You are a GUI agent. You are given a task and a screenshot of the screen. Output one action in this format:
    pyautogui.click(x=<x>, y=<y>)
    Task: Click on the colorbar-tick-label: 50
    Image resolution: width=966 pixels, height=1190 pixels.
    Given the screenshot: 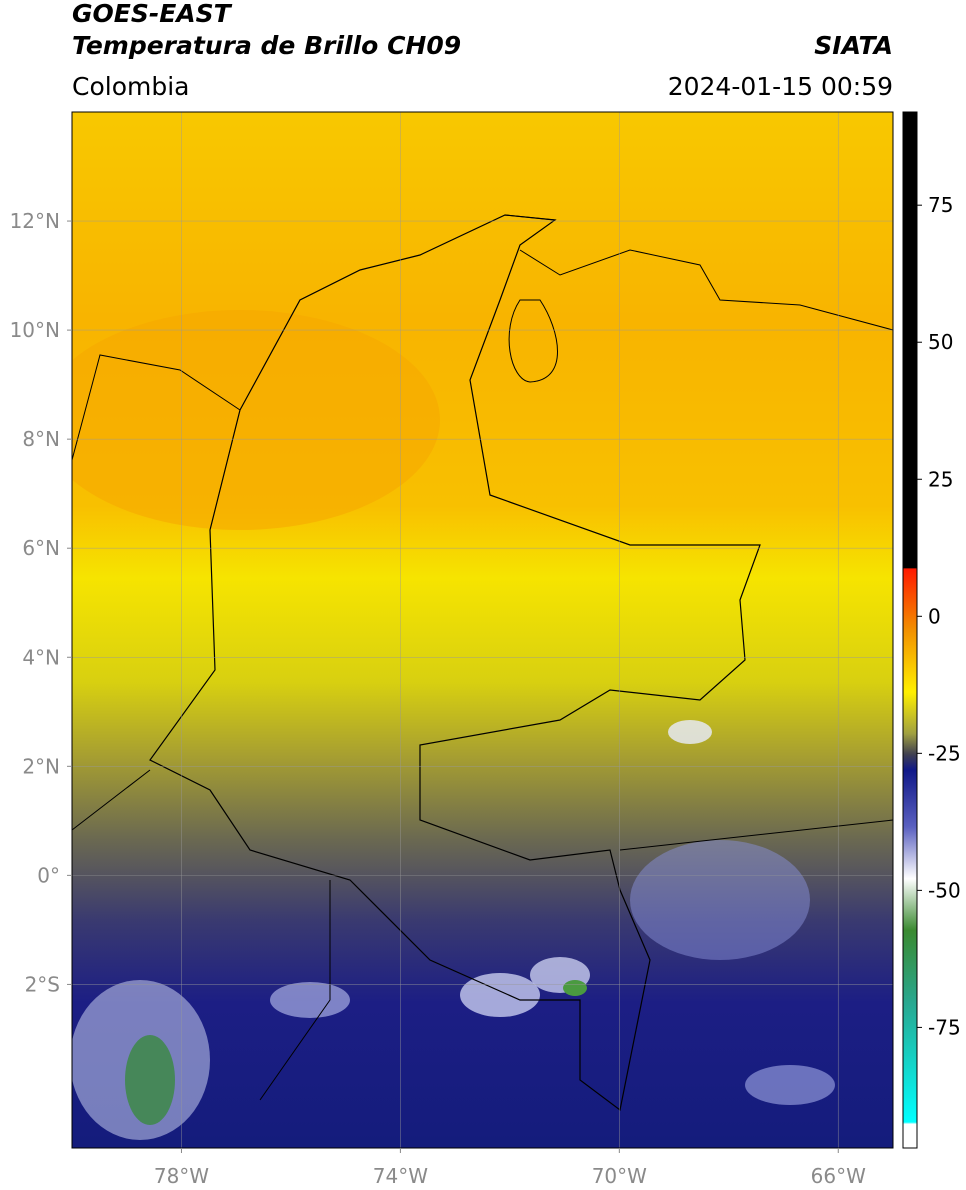 What is the action you would take?
    pyautogui.click(x=940, y=342)
    